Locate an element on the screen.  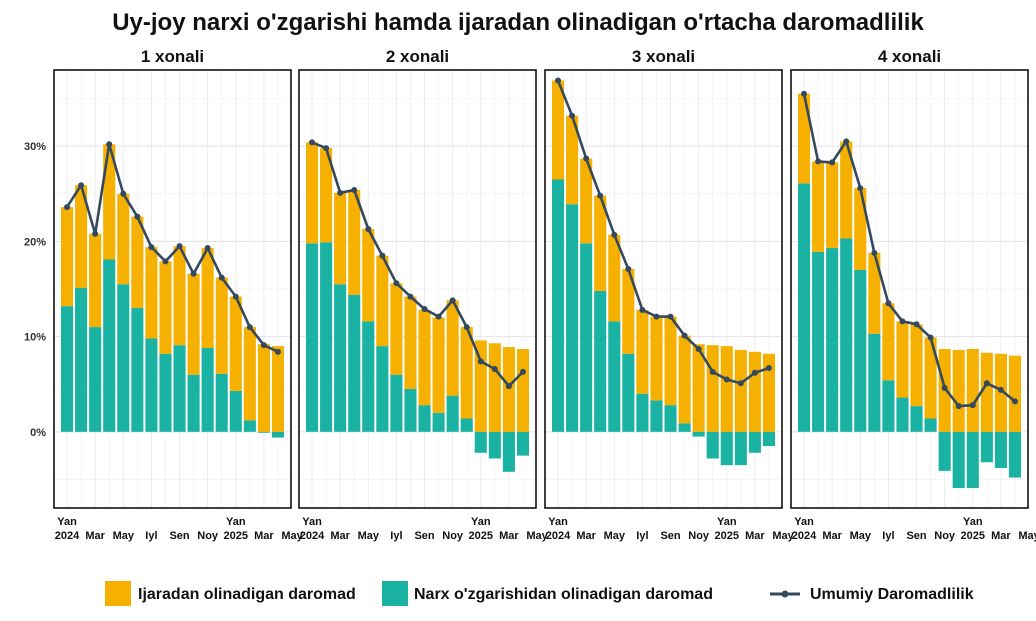
x-tick-label: Noy is located at coordinates (945, 536).